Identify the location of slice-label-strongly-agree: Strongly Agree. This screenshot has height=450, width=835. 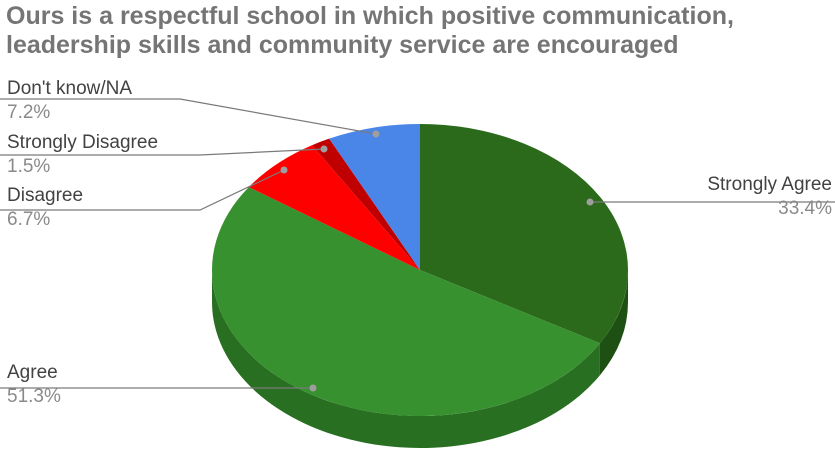
(769, 184).